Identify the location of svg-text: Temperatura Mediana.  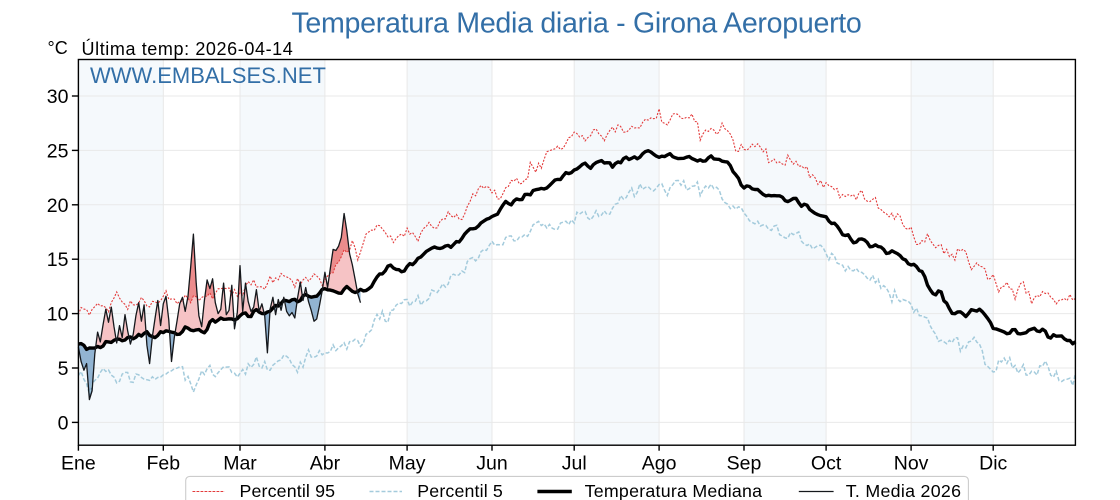
(674, 490).